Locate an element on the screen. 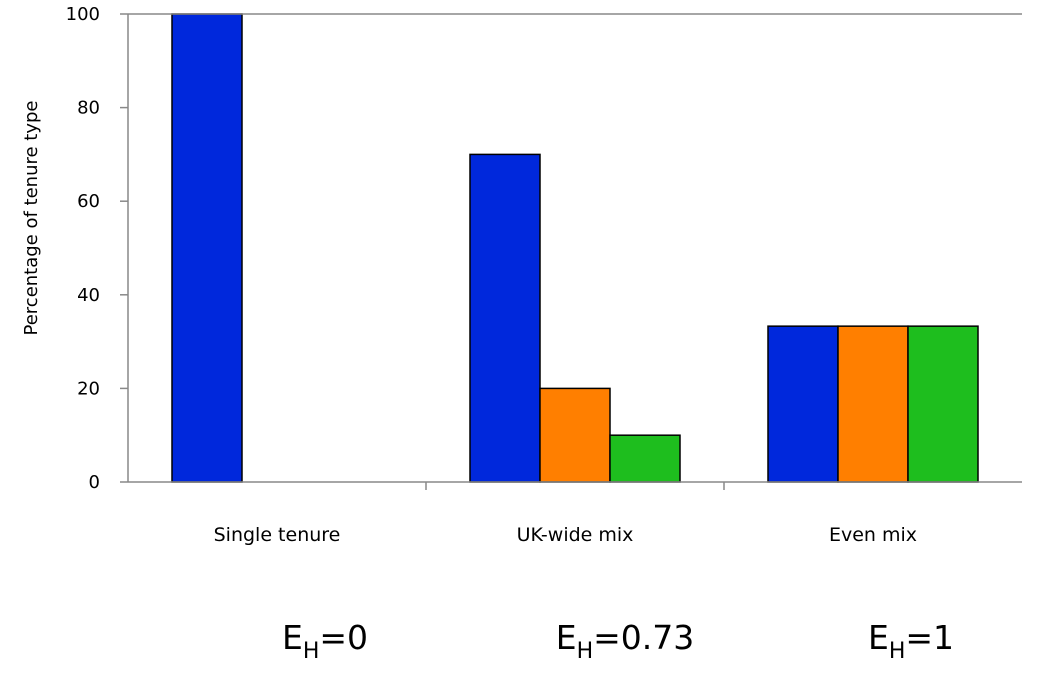  x-ticks-group is located at coordinates (575, 486).